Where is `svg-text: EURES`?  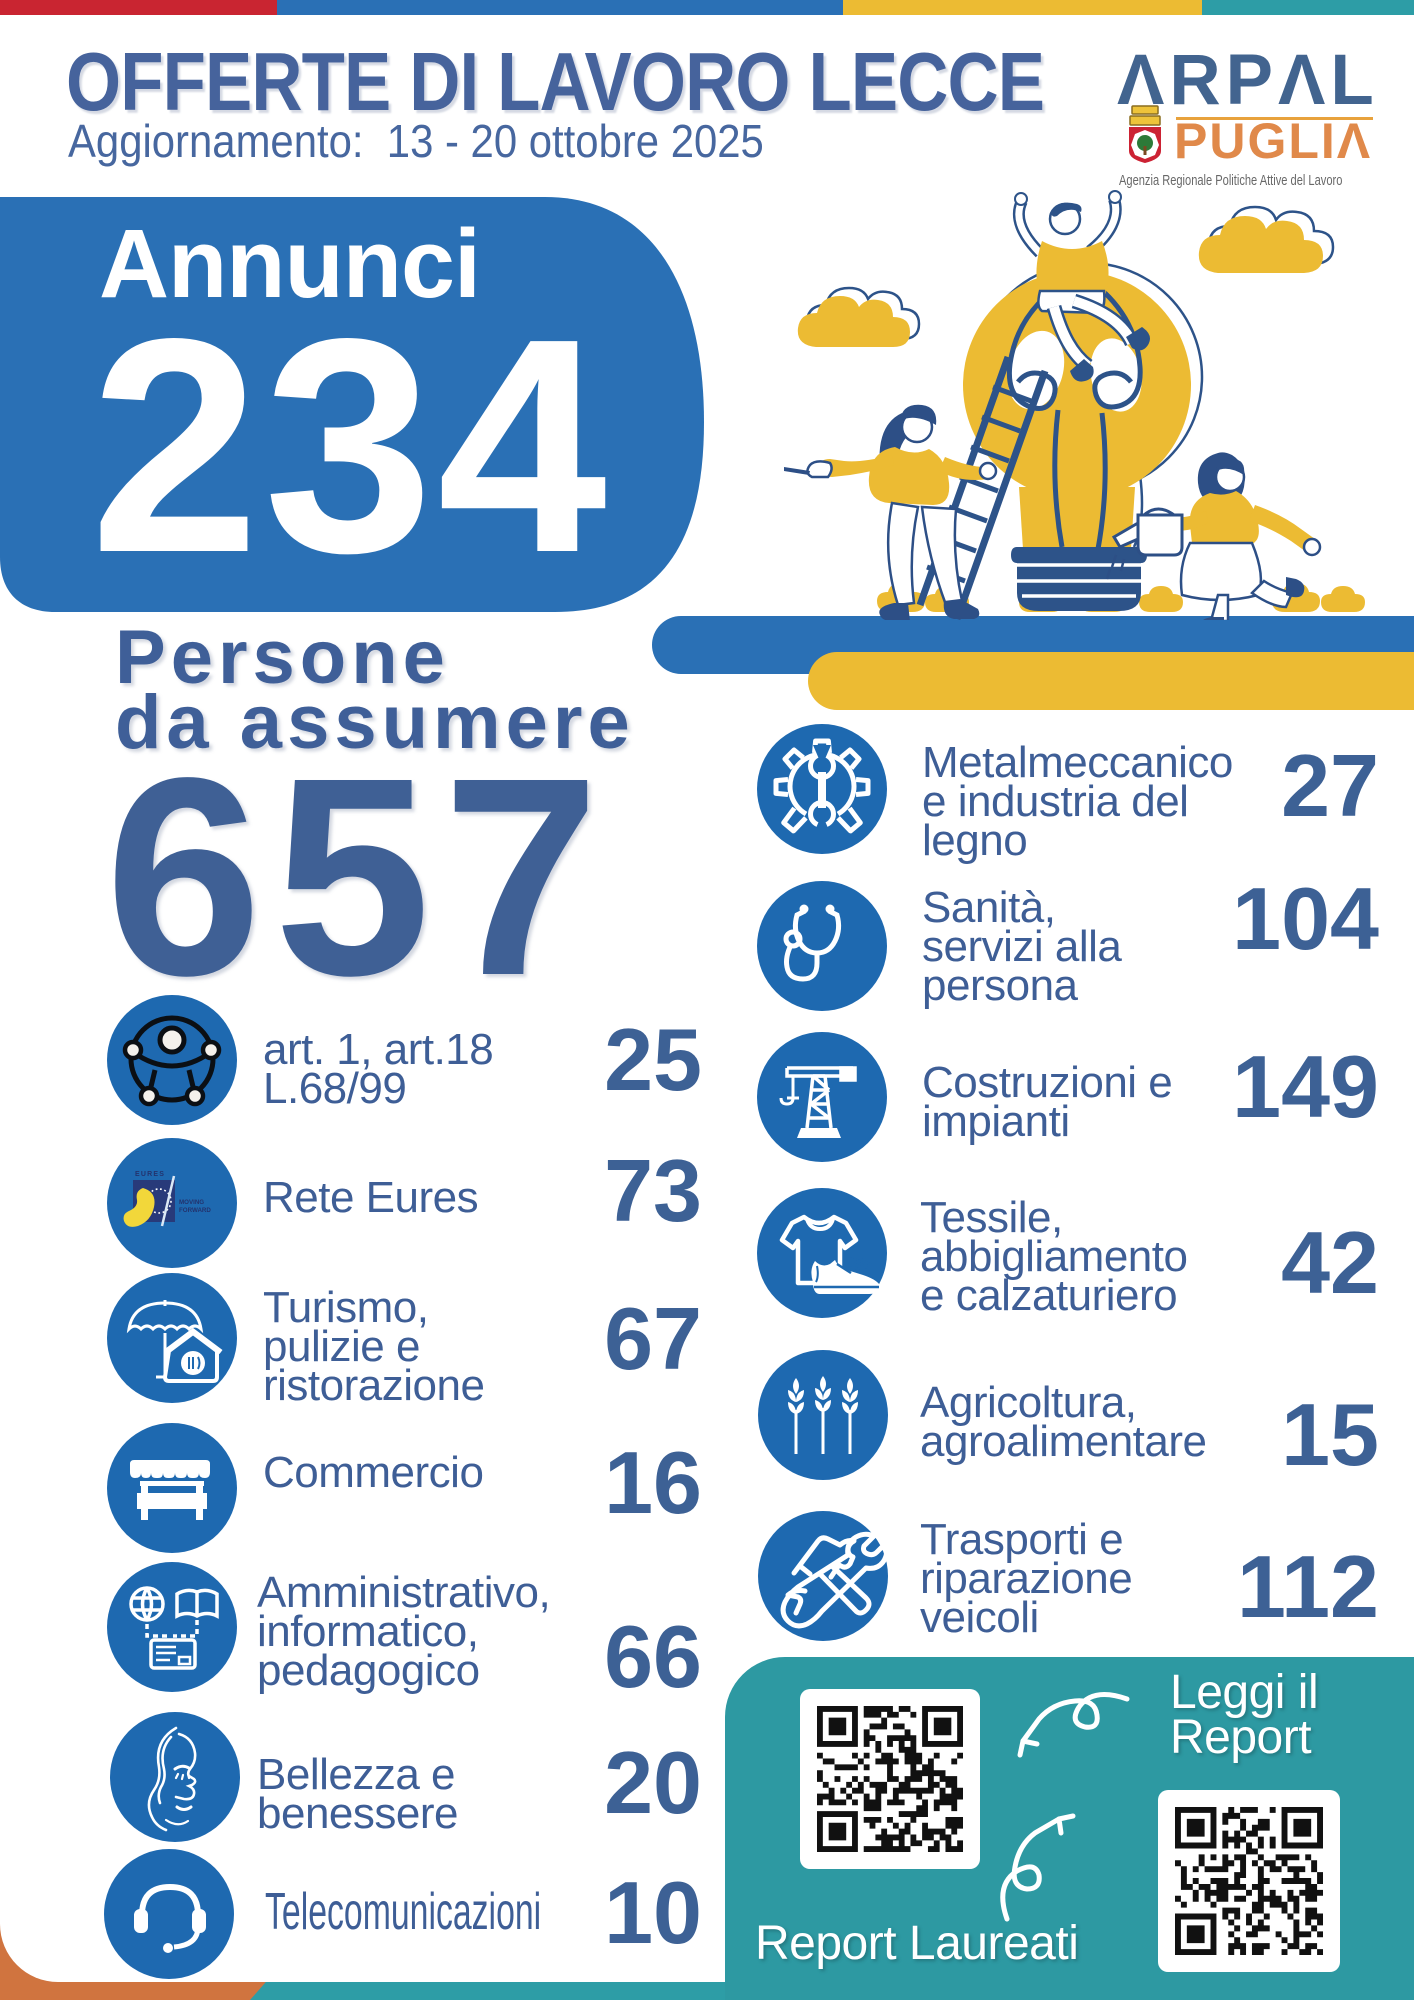 svg-text: EURES is located at coordinates (150, 1174).